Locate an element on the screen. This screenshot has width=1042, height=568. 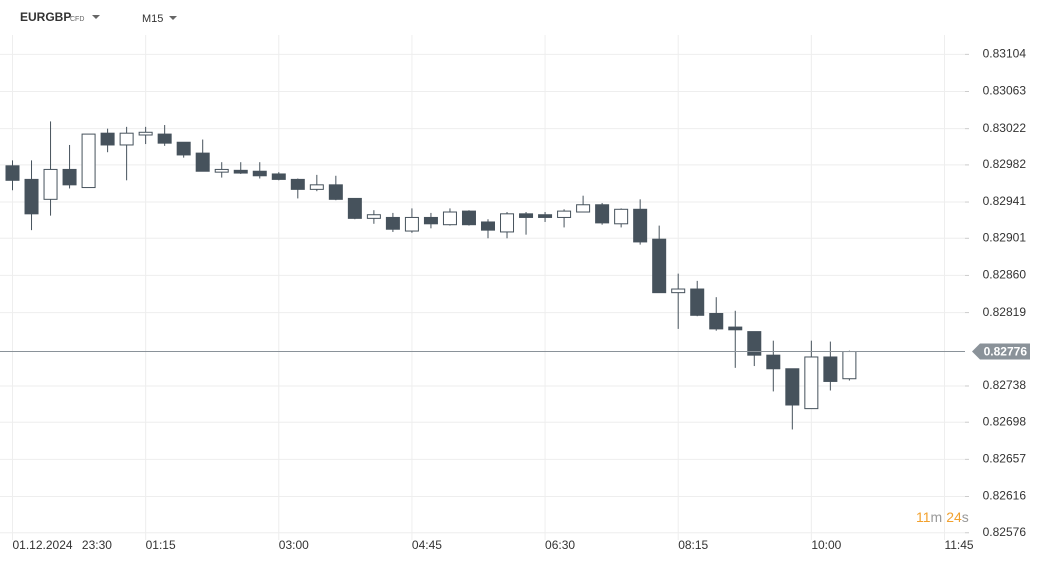
y-tick-label: 0.83022 is located at coordinates (1005, 128).